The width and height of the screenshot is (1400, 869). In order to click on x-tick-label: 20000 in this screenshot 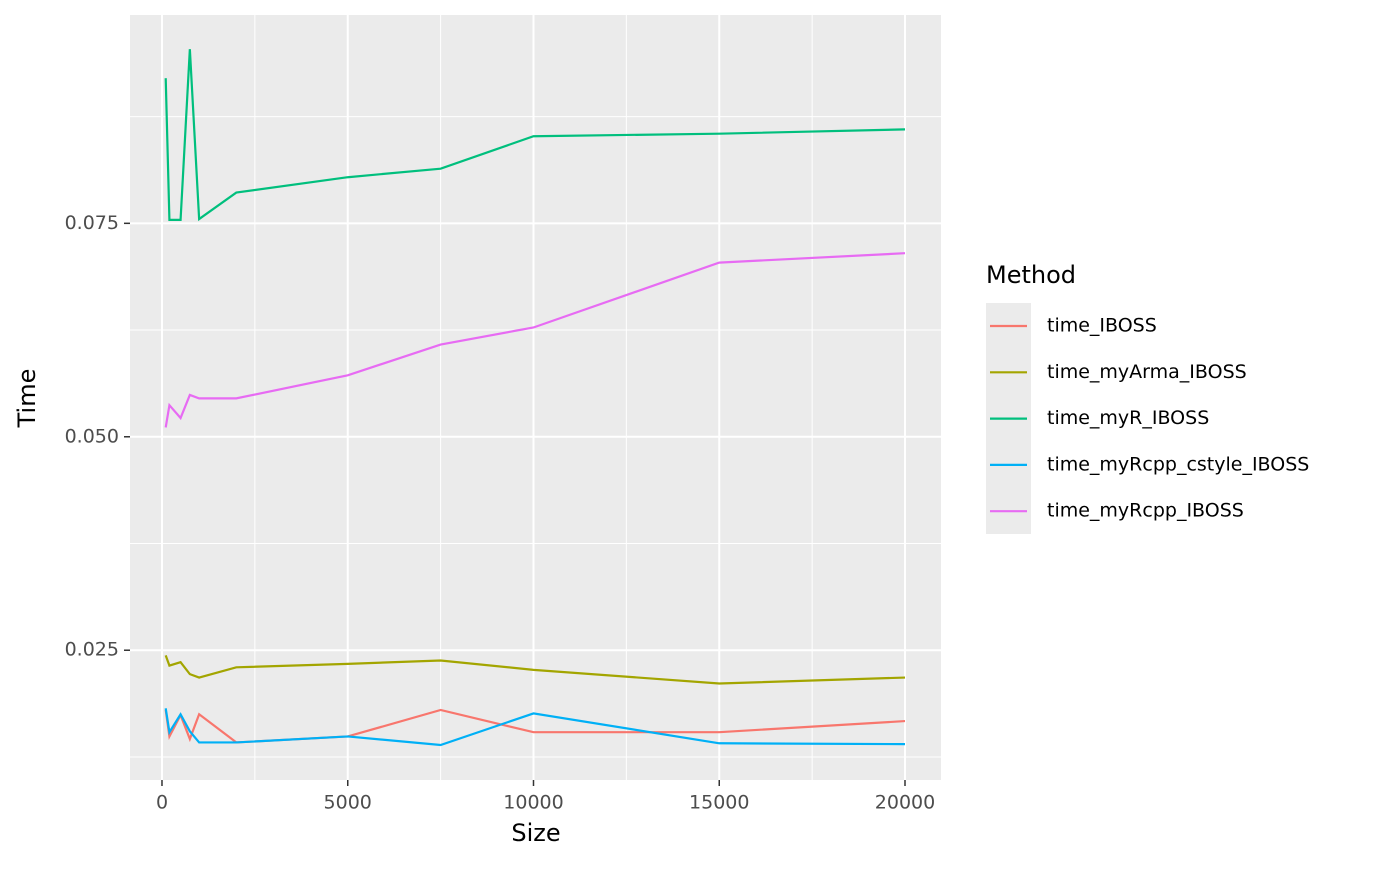, I will do `click(905, 803)`.